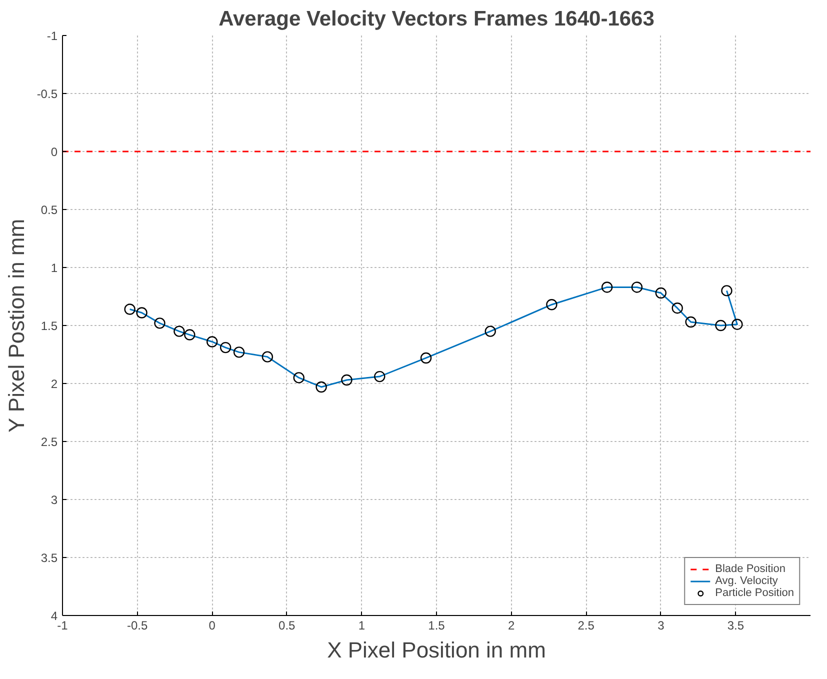 The width and height of the screenshot is (827, 679). I want to click on x-tick-label: 3, so click(661, 625).